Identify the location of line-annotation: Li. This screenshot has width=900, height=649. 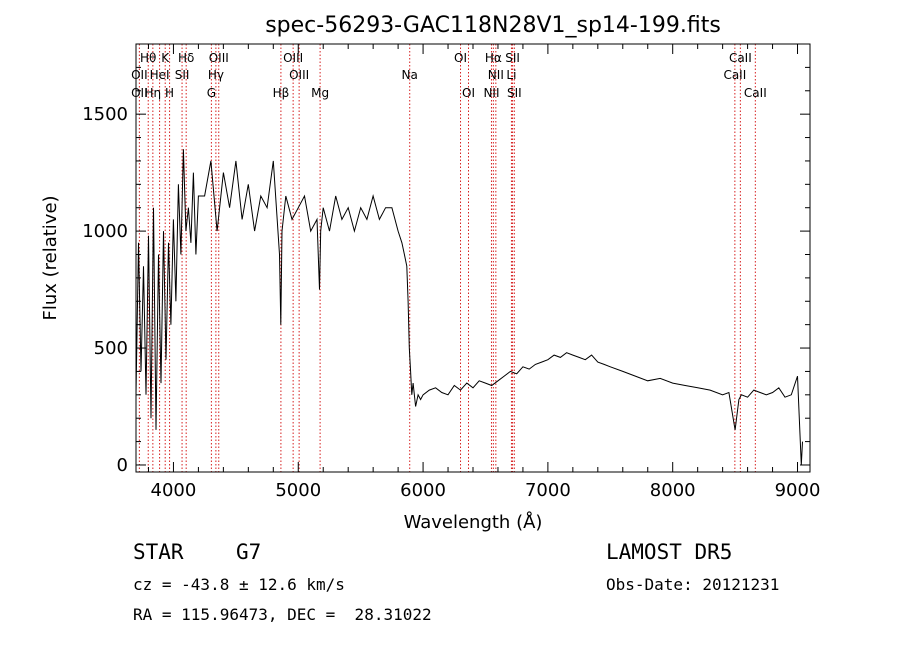
(511, 75).